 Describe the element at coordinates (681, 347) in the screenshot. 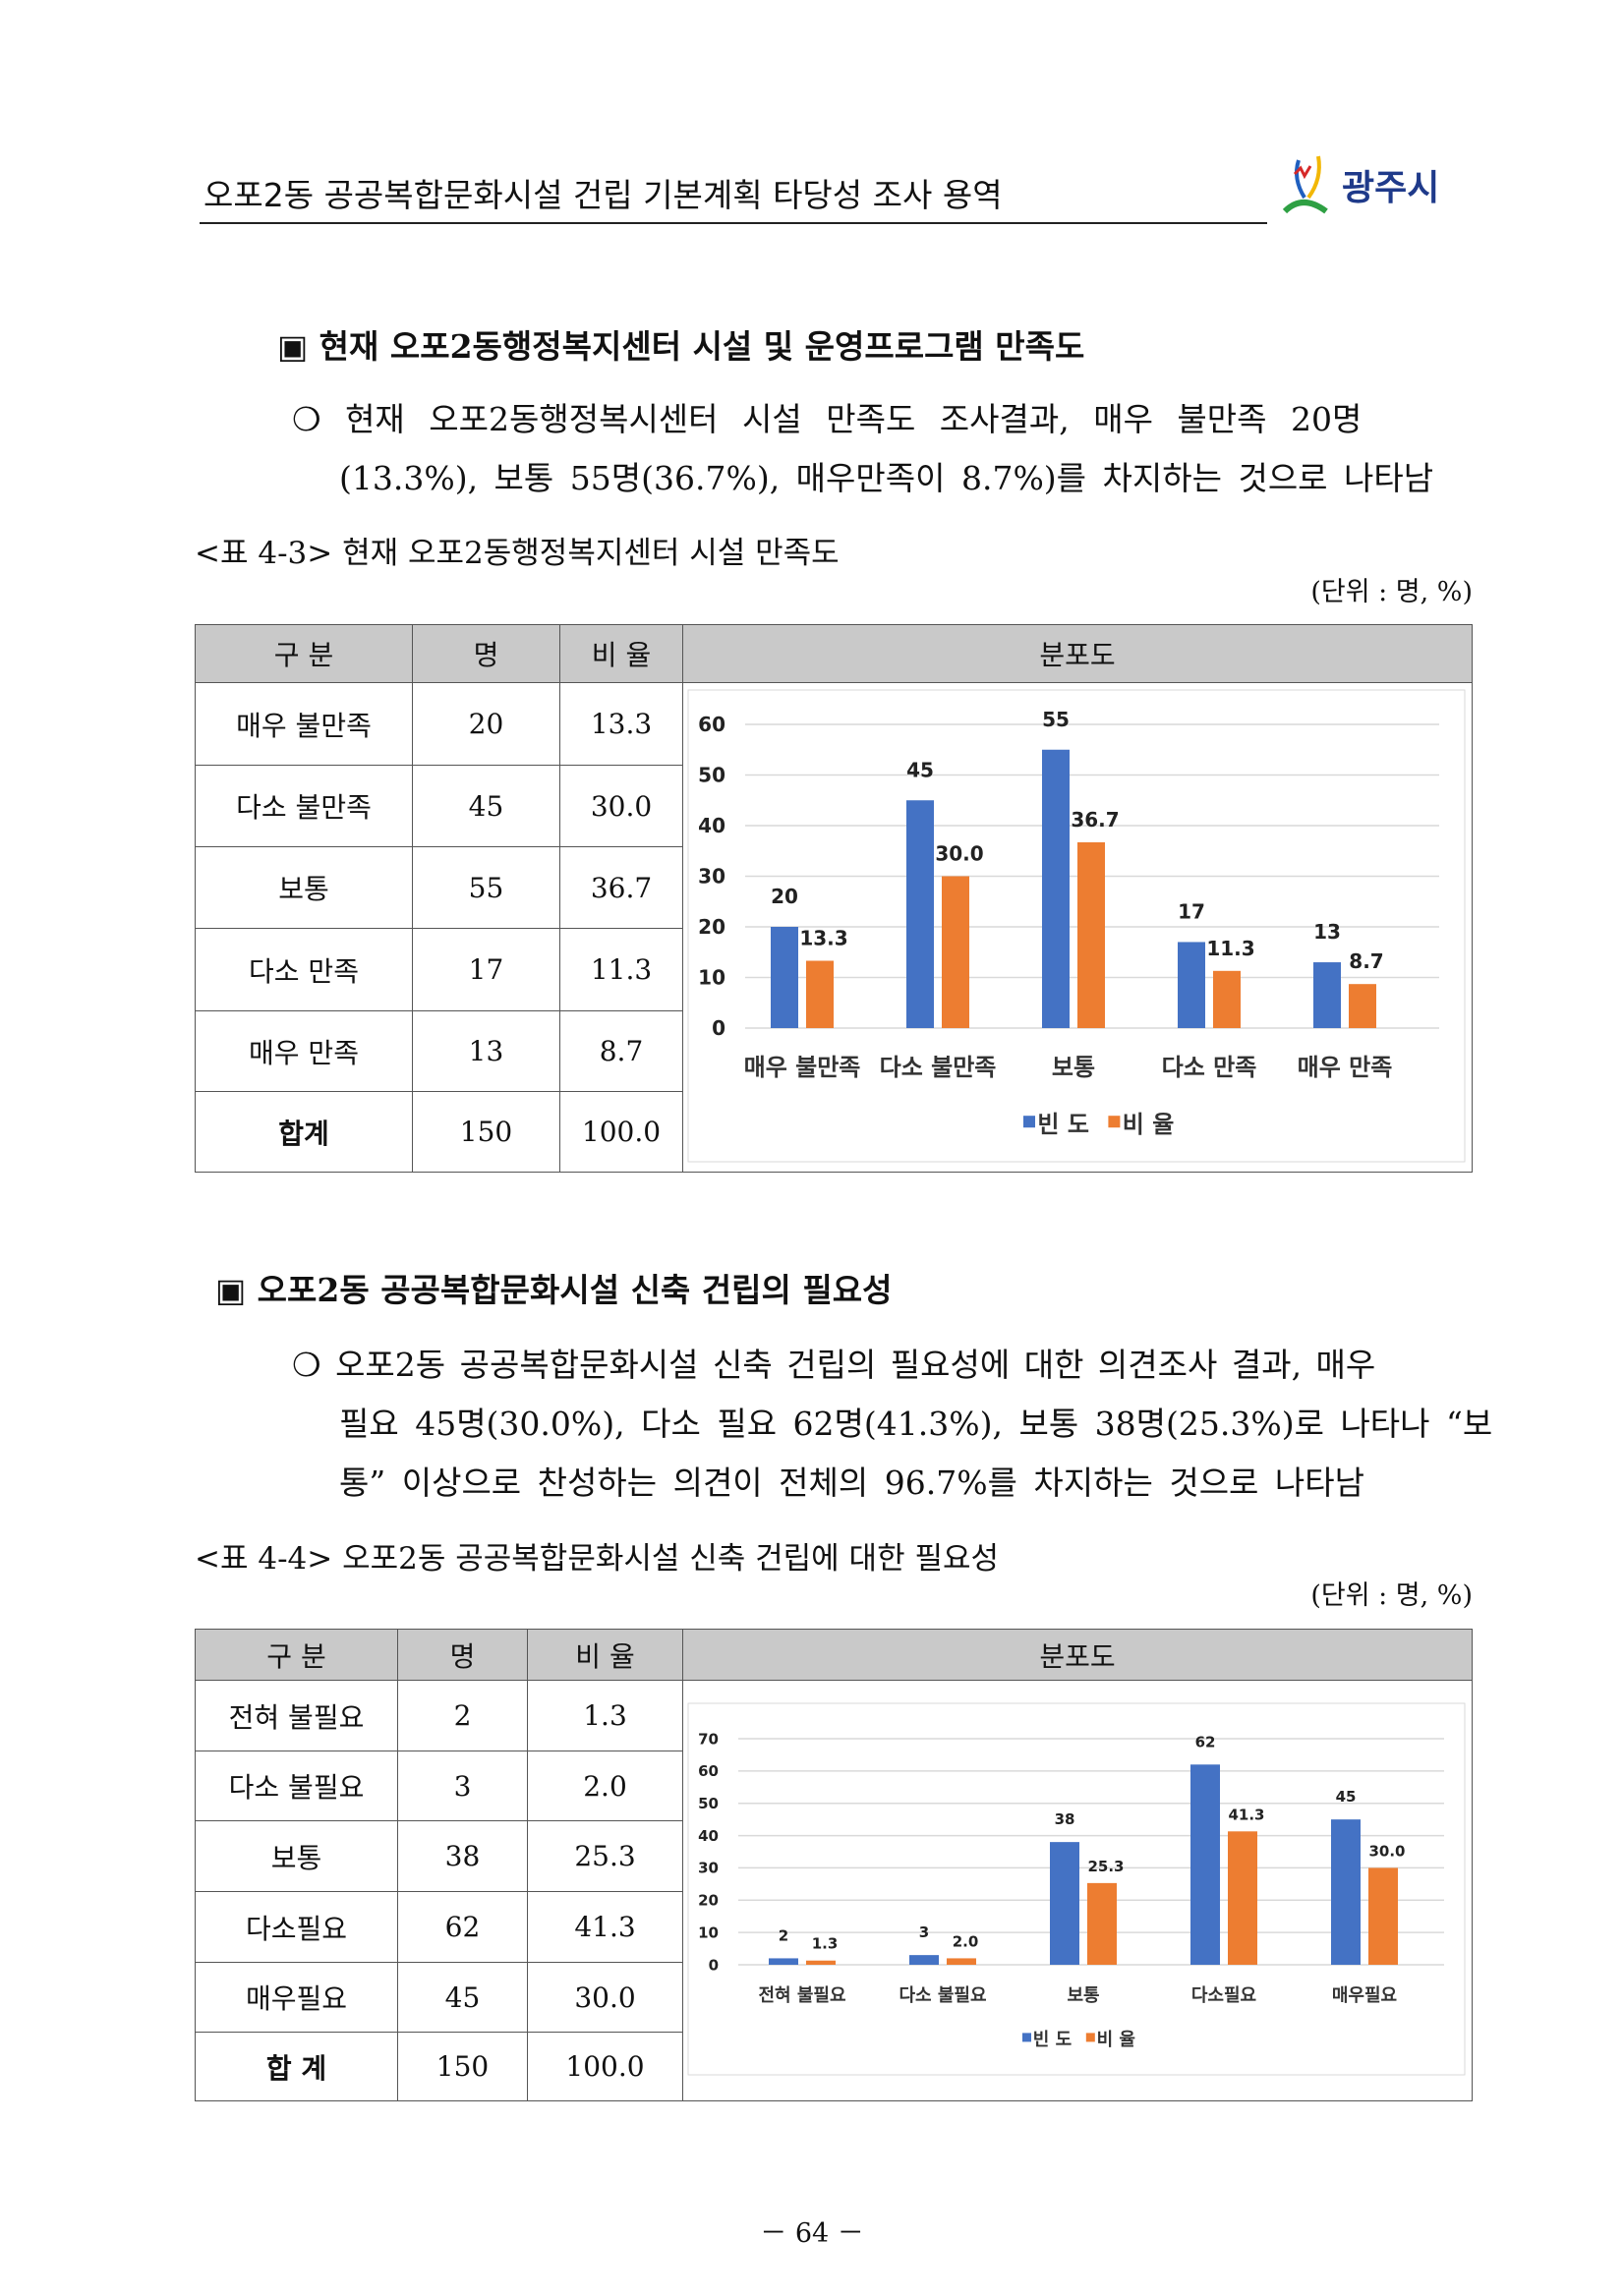

I see `section-heading: ▣ 현재 오포2동행정복지센터 시설 및 운영프로그램 만족도` at that location.